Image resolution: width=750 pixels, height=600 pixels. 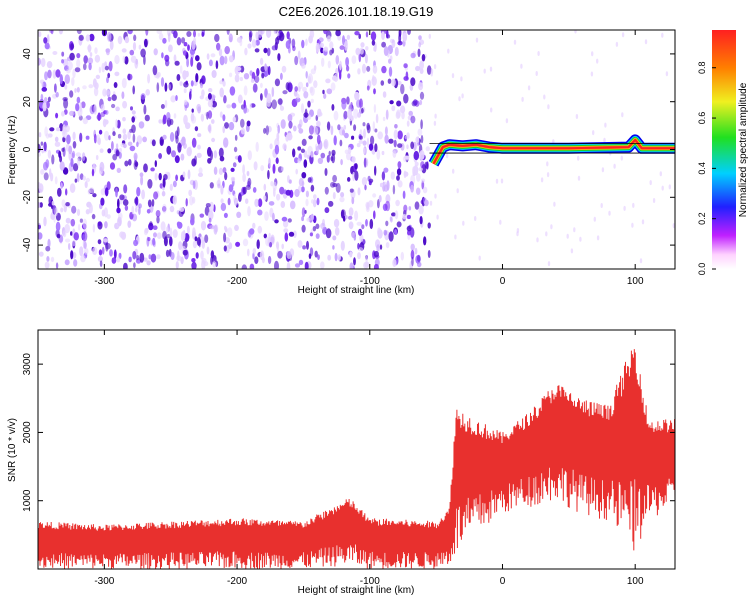 What do you see at coordinates (356, 290) in the screenshot?
I see `spectrogram-x-label: Height of straight line (km)` at bounding box center [356, 290].